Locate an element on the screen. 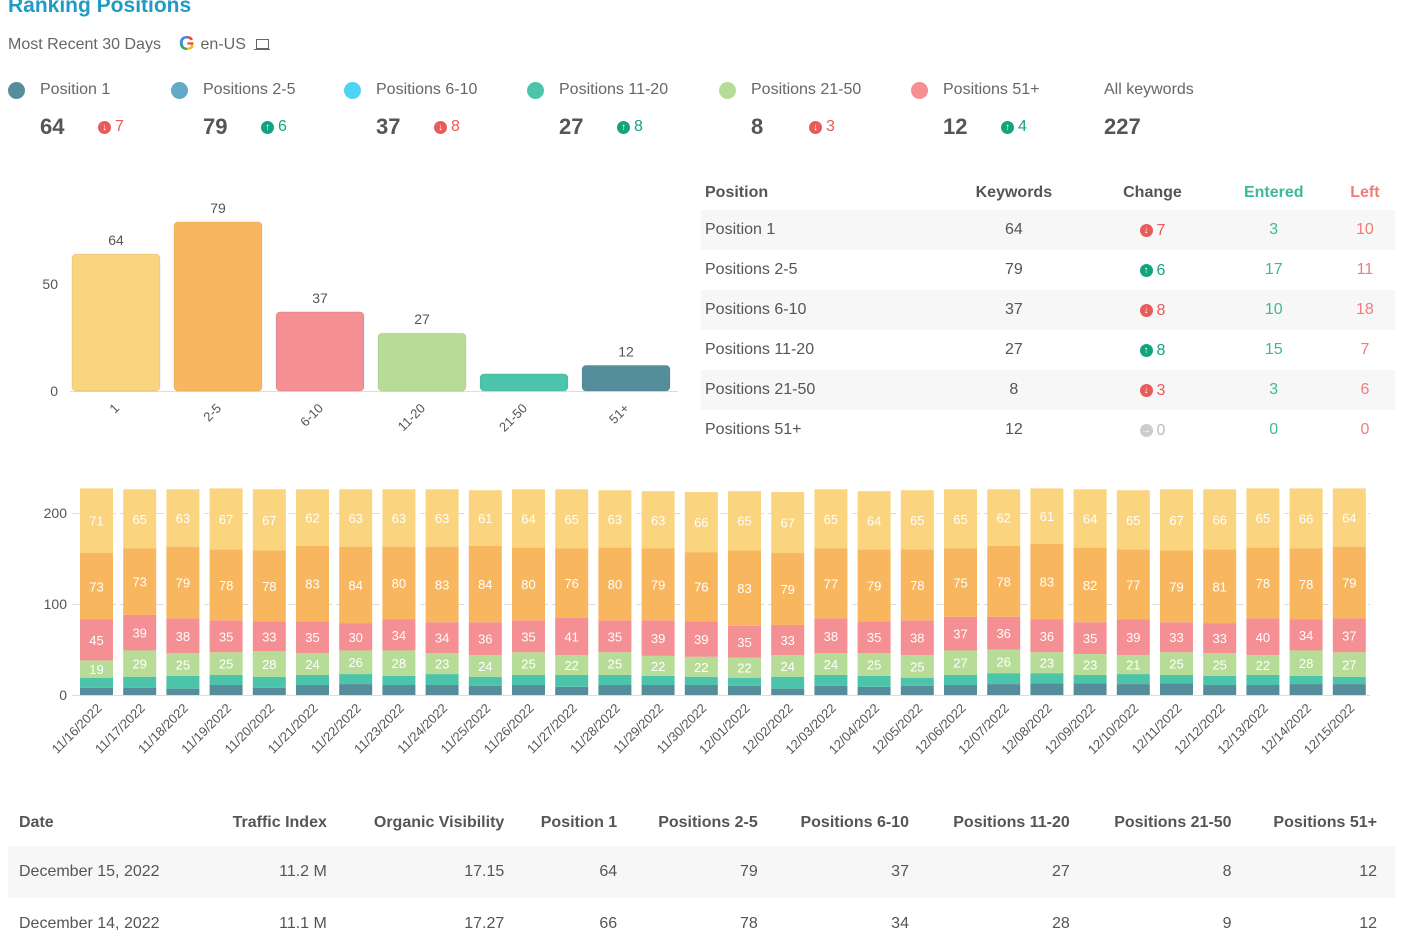 The height and width of the screenshot is (950, 1402). col-keywords: Keywords is located at coordinates (1014, 192).